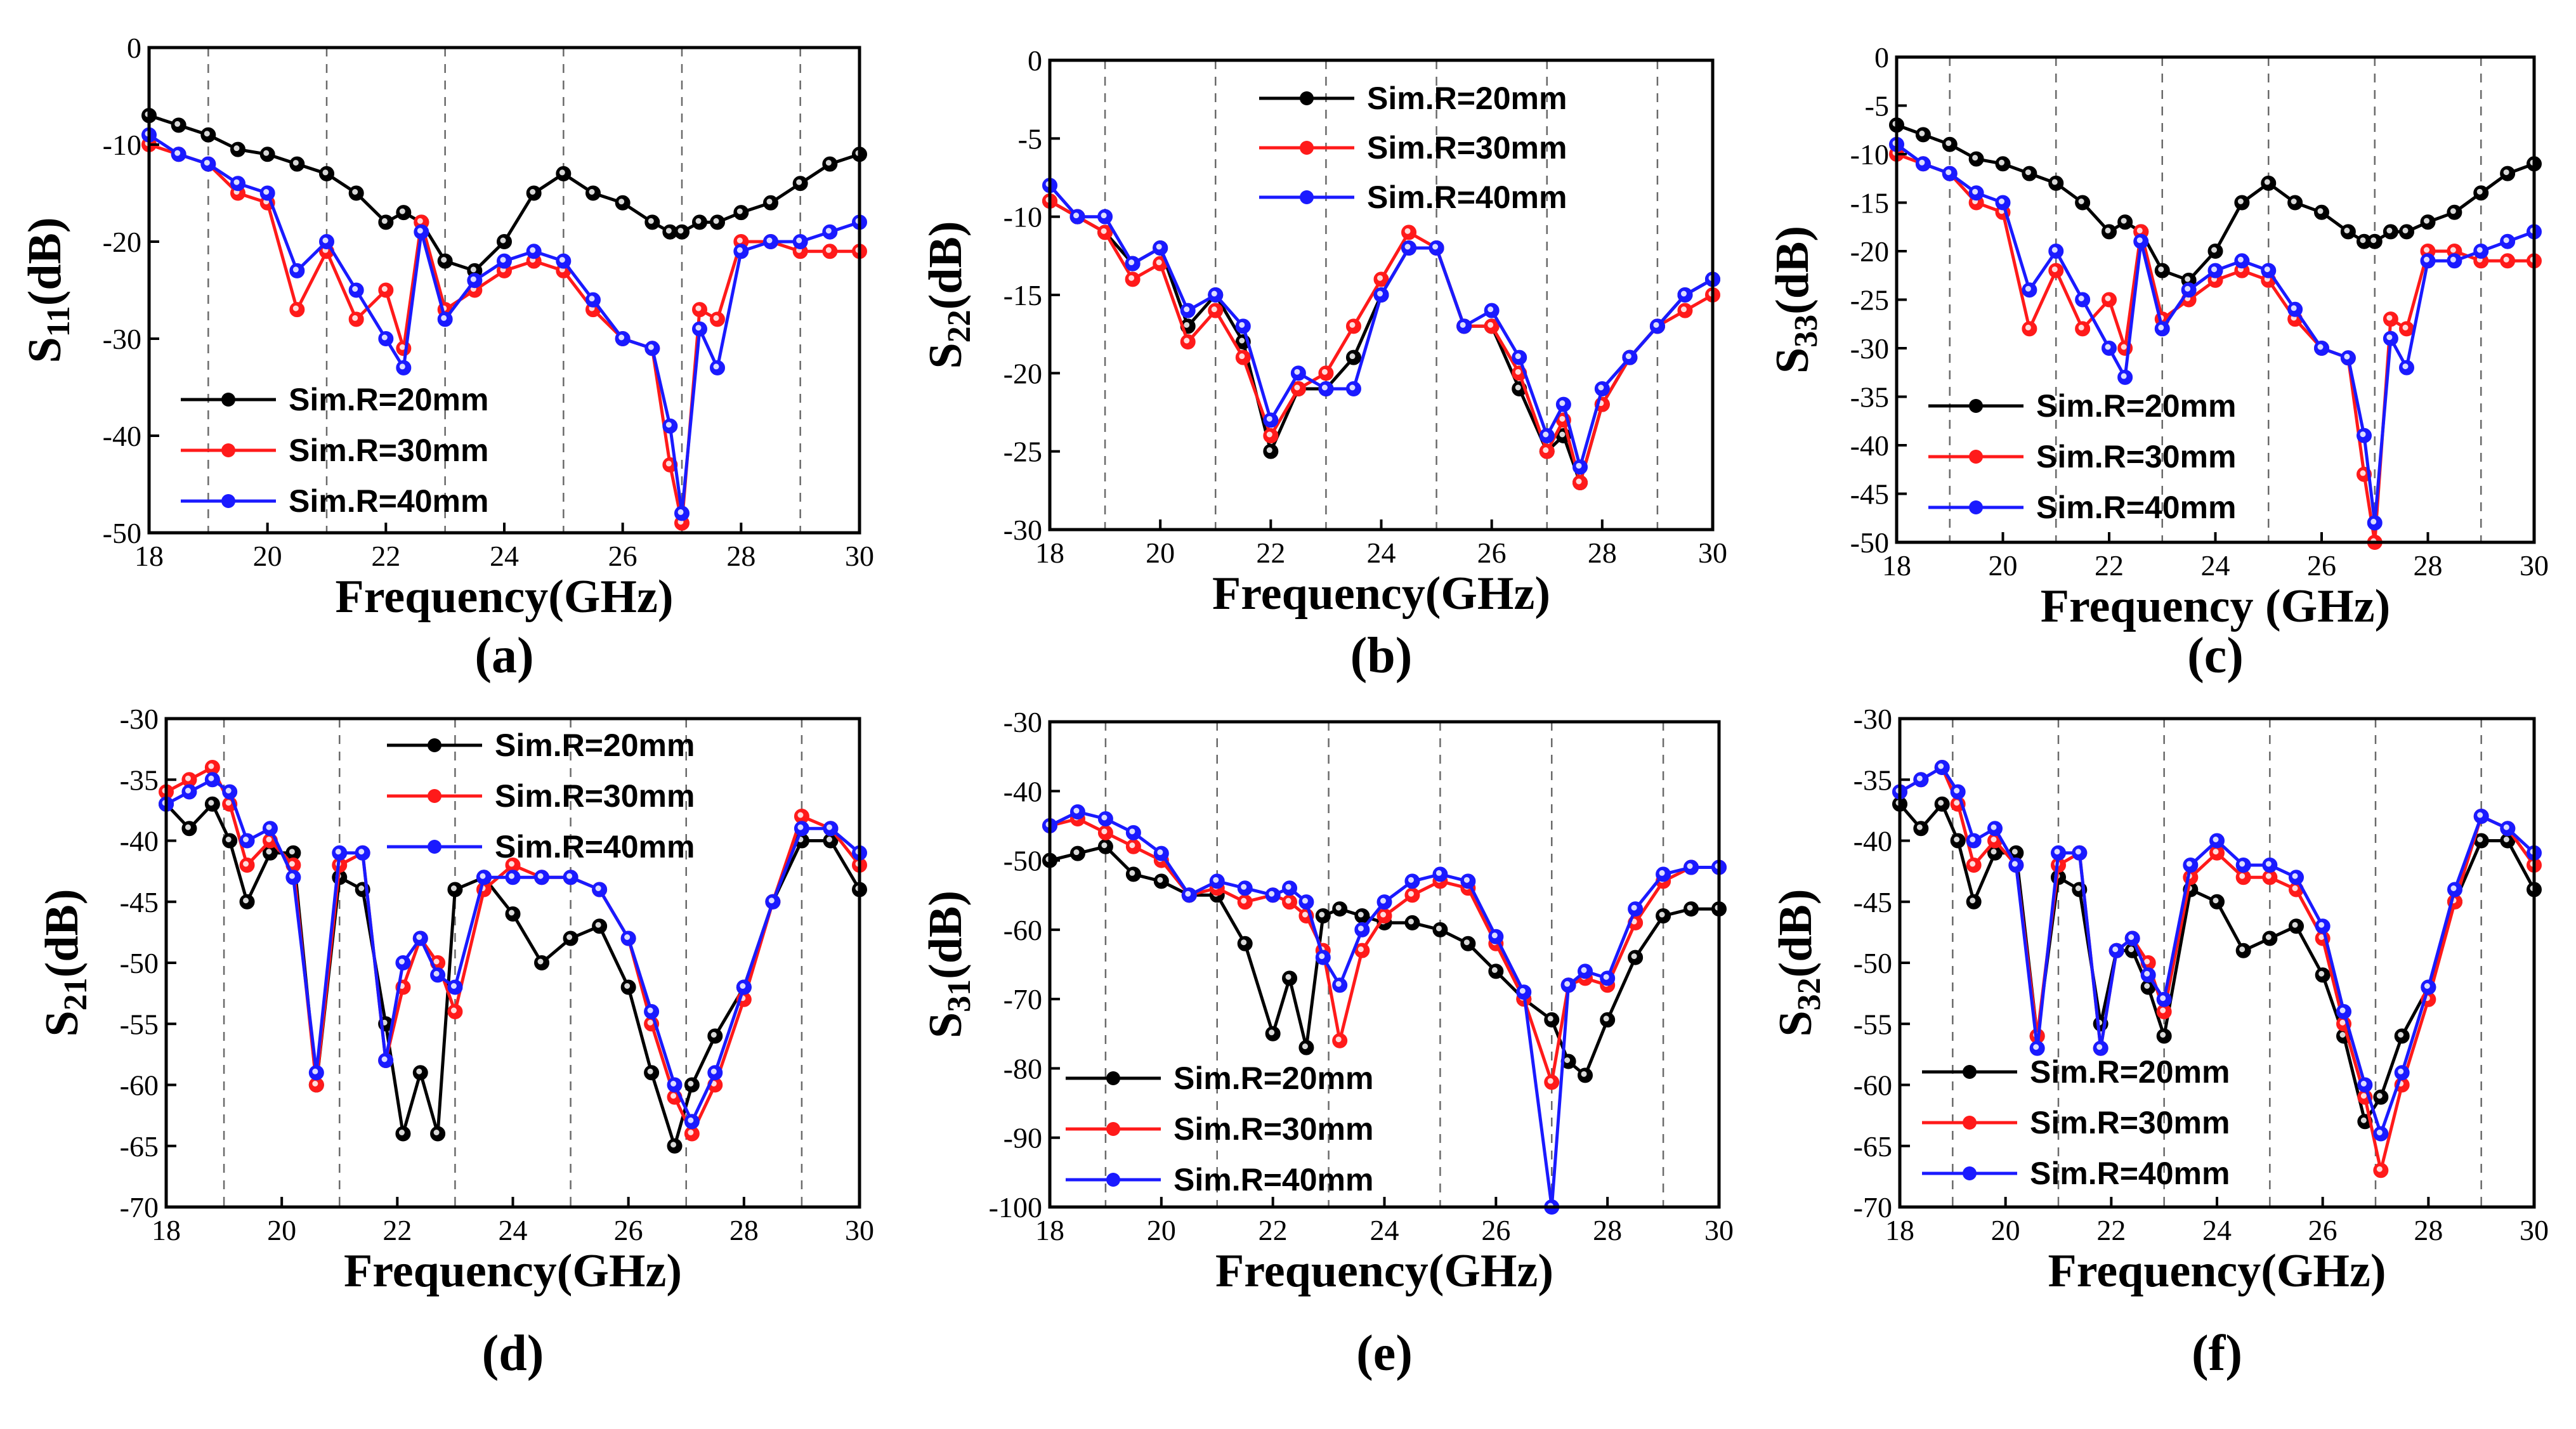 The width and height of the screenshot is (2576, 1429). What do you see at coordinates (1023, 452) in the screenshot?
I see `y-tick-label: -25` at bounding box center [1023, 452].